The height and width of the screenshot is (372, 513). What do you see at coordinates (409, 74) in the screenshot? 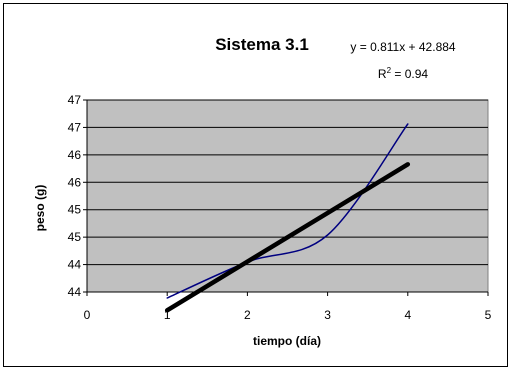
I see `r2-value: = 0.94` at bounding box center [409, 74].